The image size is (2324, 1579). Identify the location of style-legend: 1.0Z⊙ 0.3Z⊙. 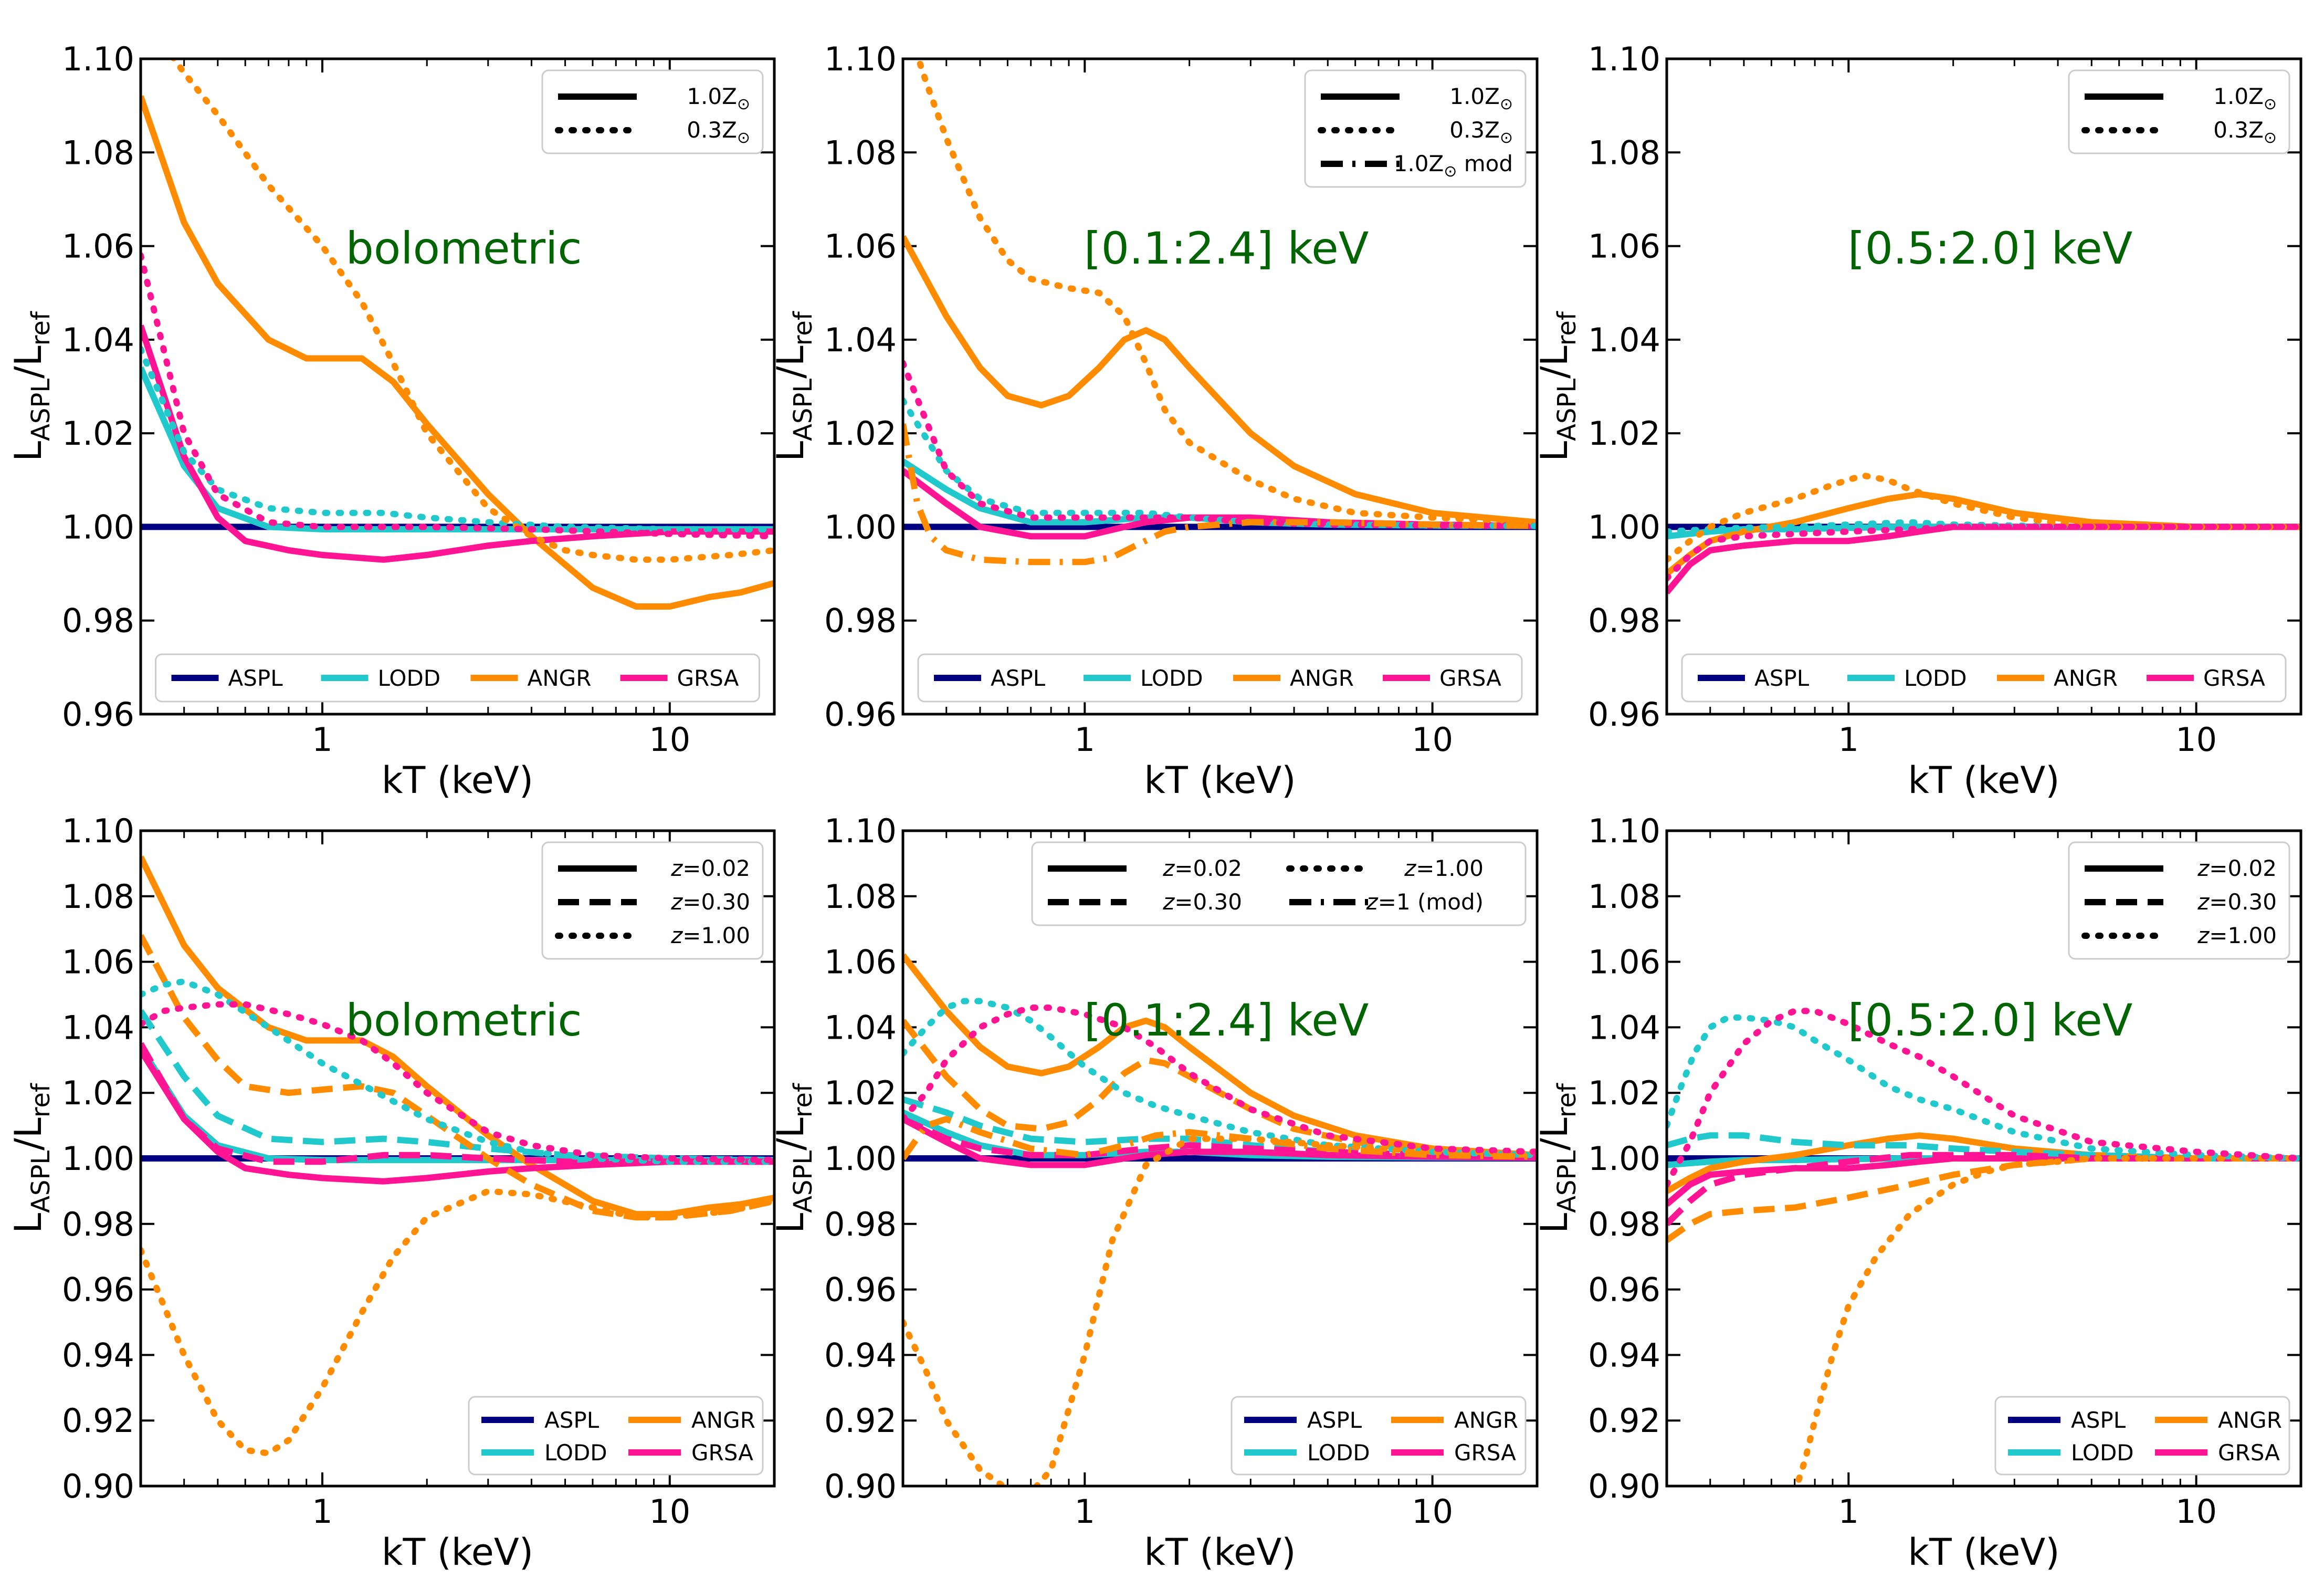
(652, 111).